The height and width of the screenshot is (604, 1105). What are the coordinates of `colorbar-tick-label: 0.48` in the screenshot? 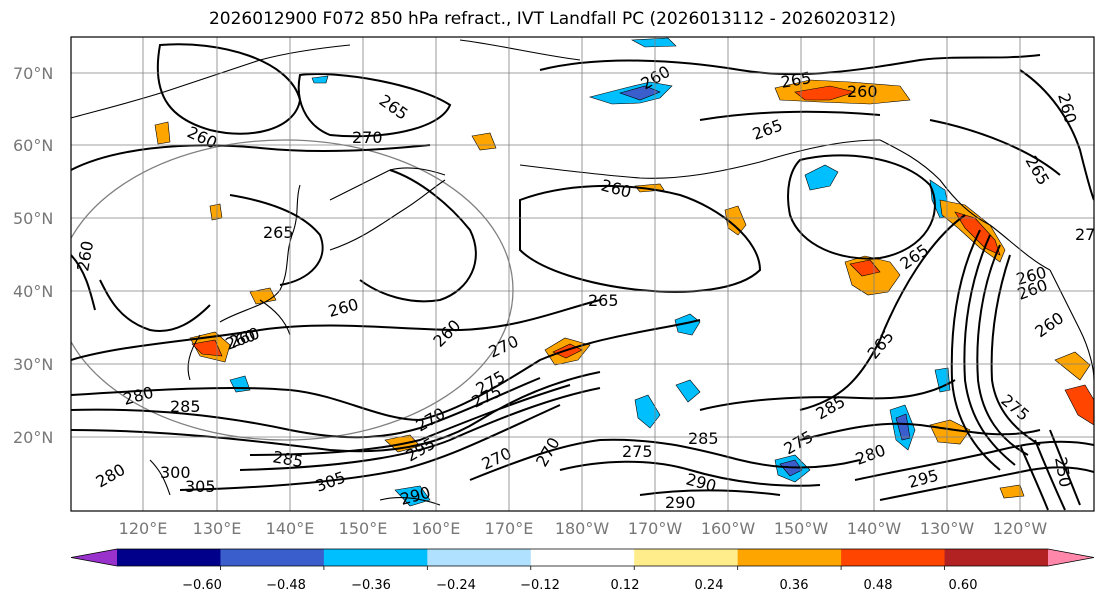 It's located at (878, 585).